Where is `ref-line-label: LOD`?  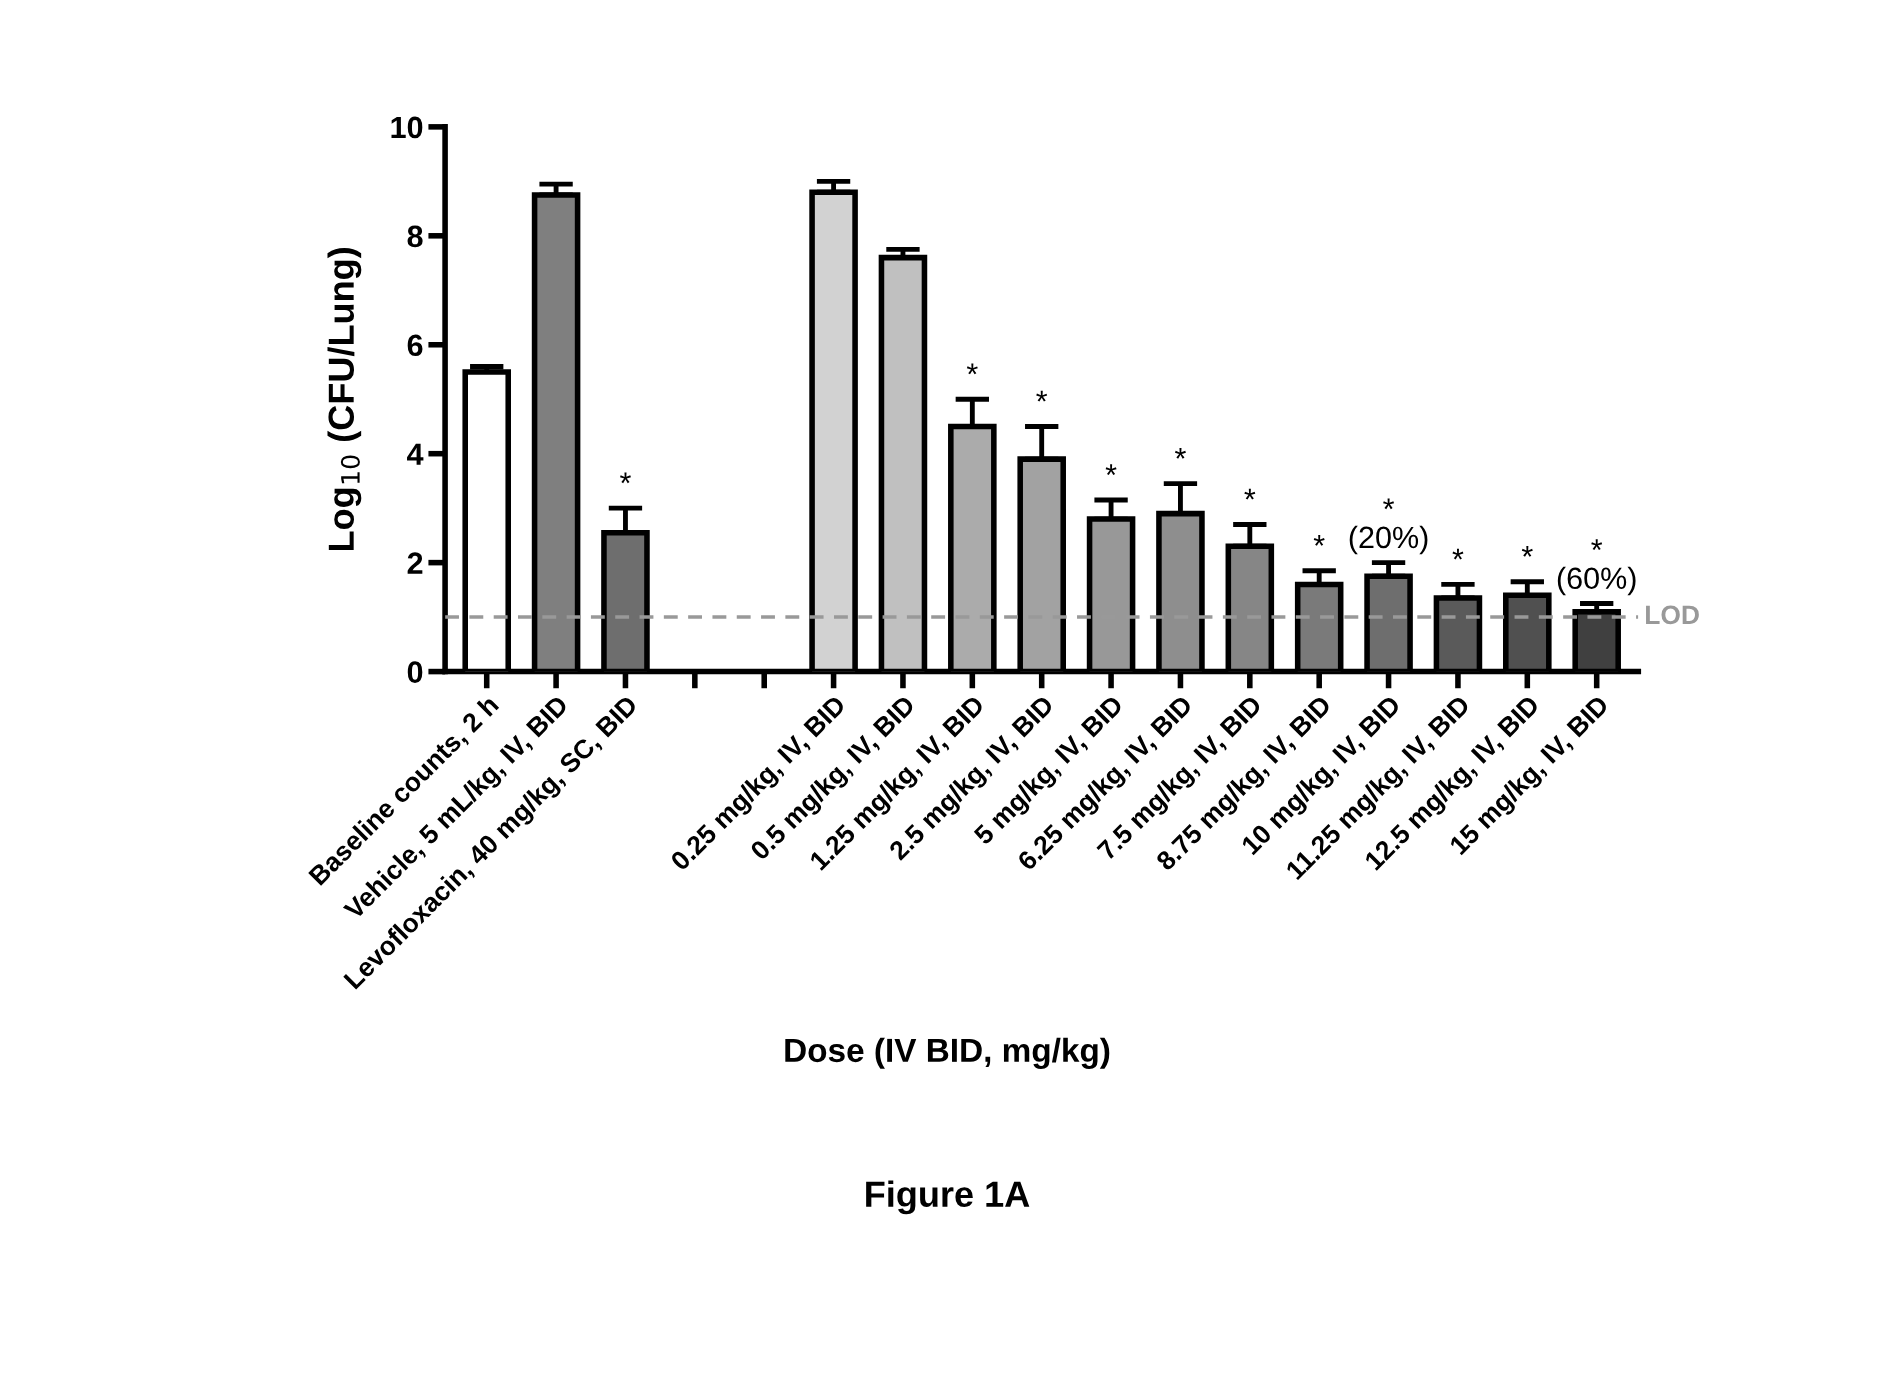
ref-line-label: LOD is located at coordinates (1672, 615).